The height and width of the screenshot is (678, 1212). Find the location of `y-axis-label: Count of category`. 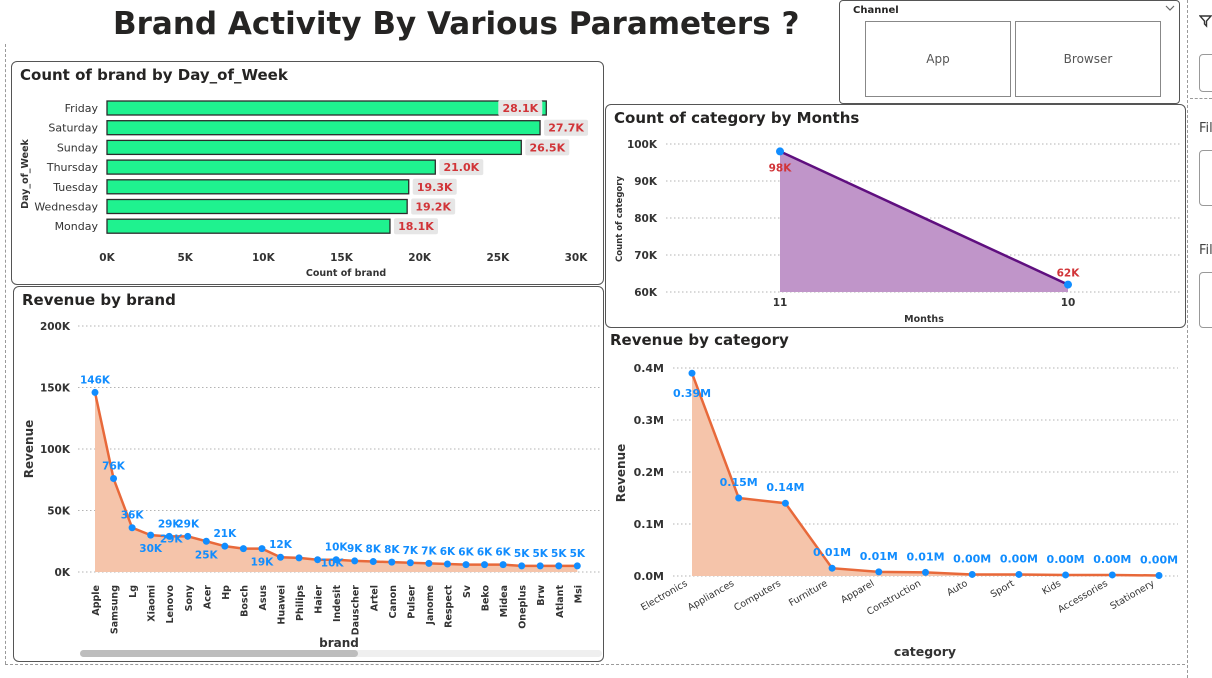

y-axis-label: Count of category is located at coordinates (620, 219).